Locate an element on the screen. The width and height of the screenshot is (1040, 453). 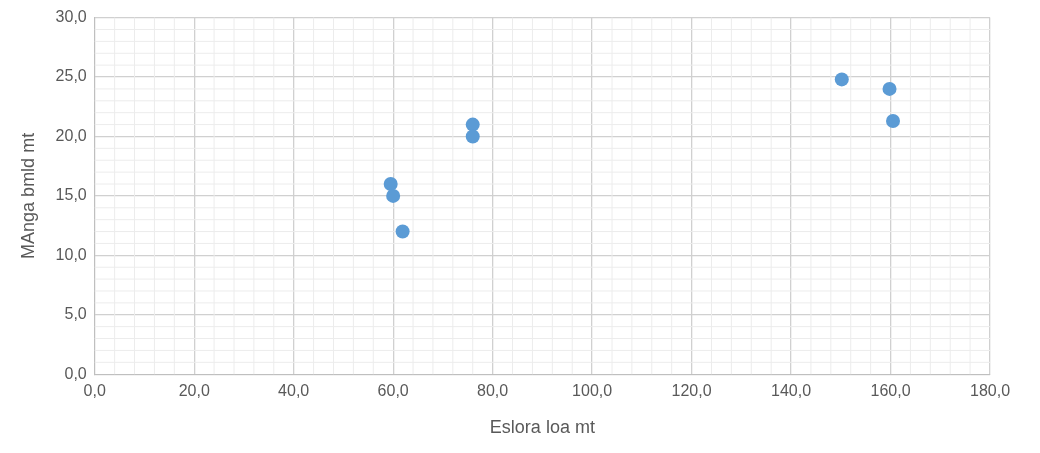
y-tick-label: 20,0 is located at coordinates (71, 135).